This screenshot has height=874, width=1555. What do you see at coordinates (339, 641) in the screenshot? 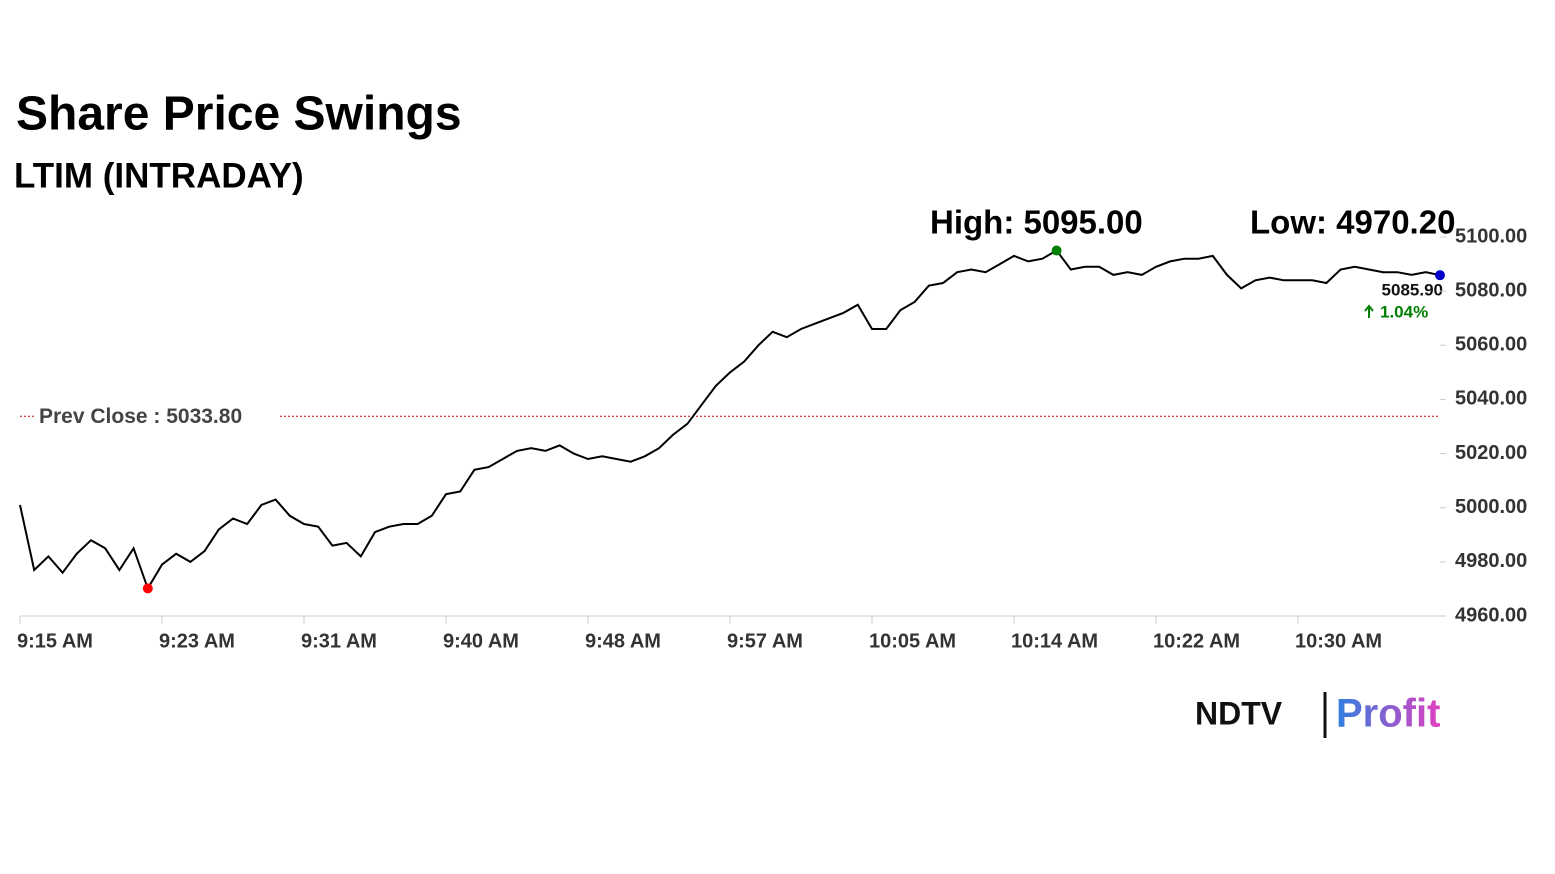
I see `x-tick-label: 9:31 AM` at bounding box center [339, 641].